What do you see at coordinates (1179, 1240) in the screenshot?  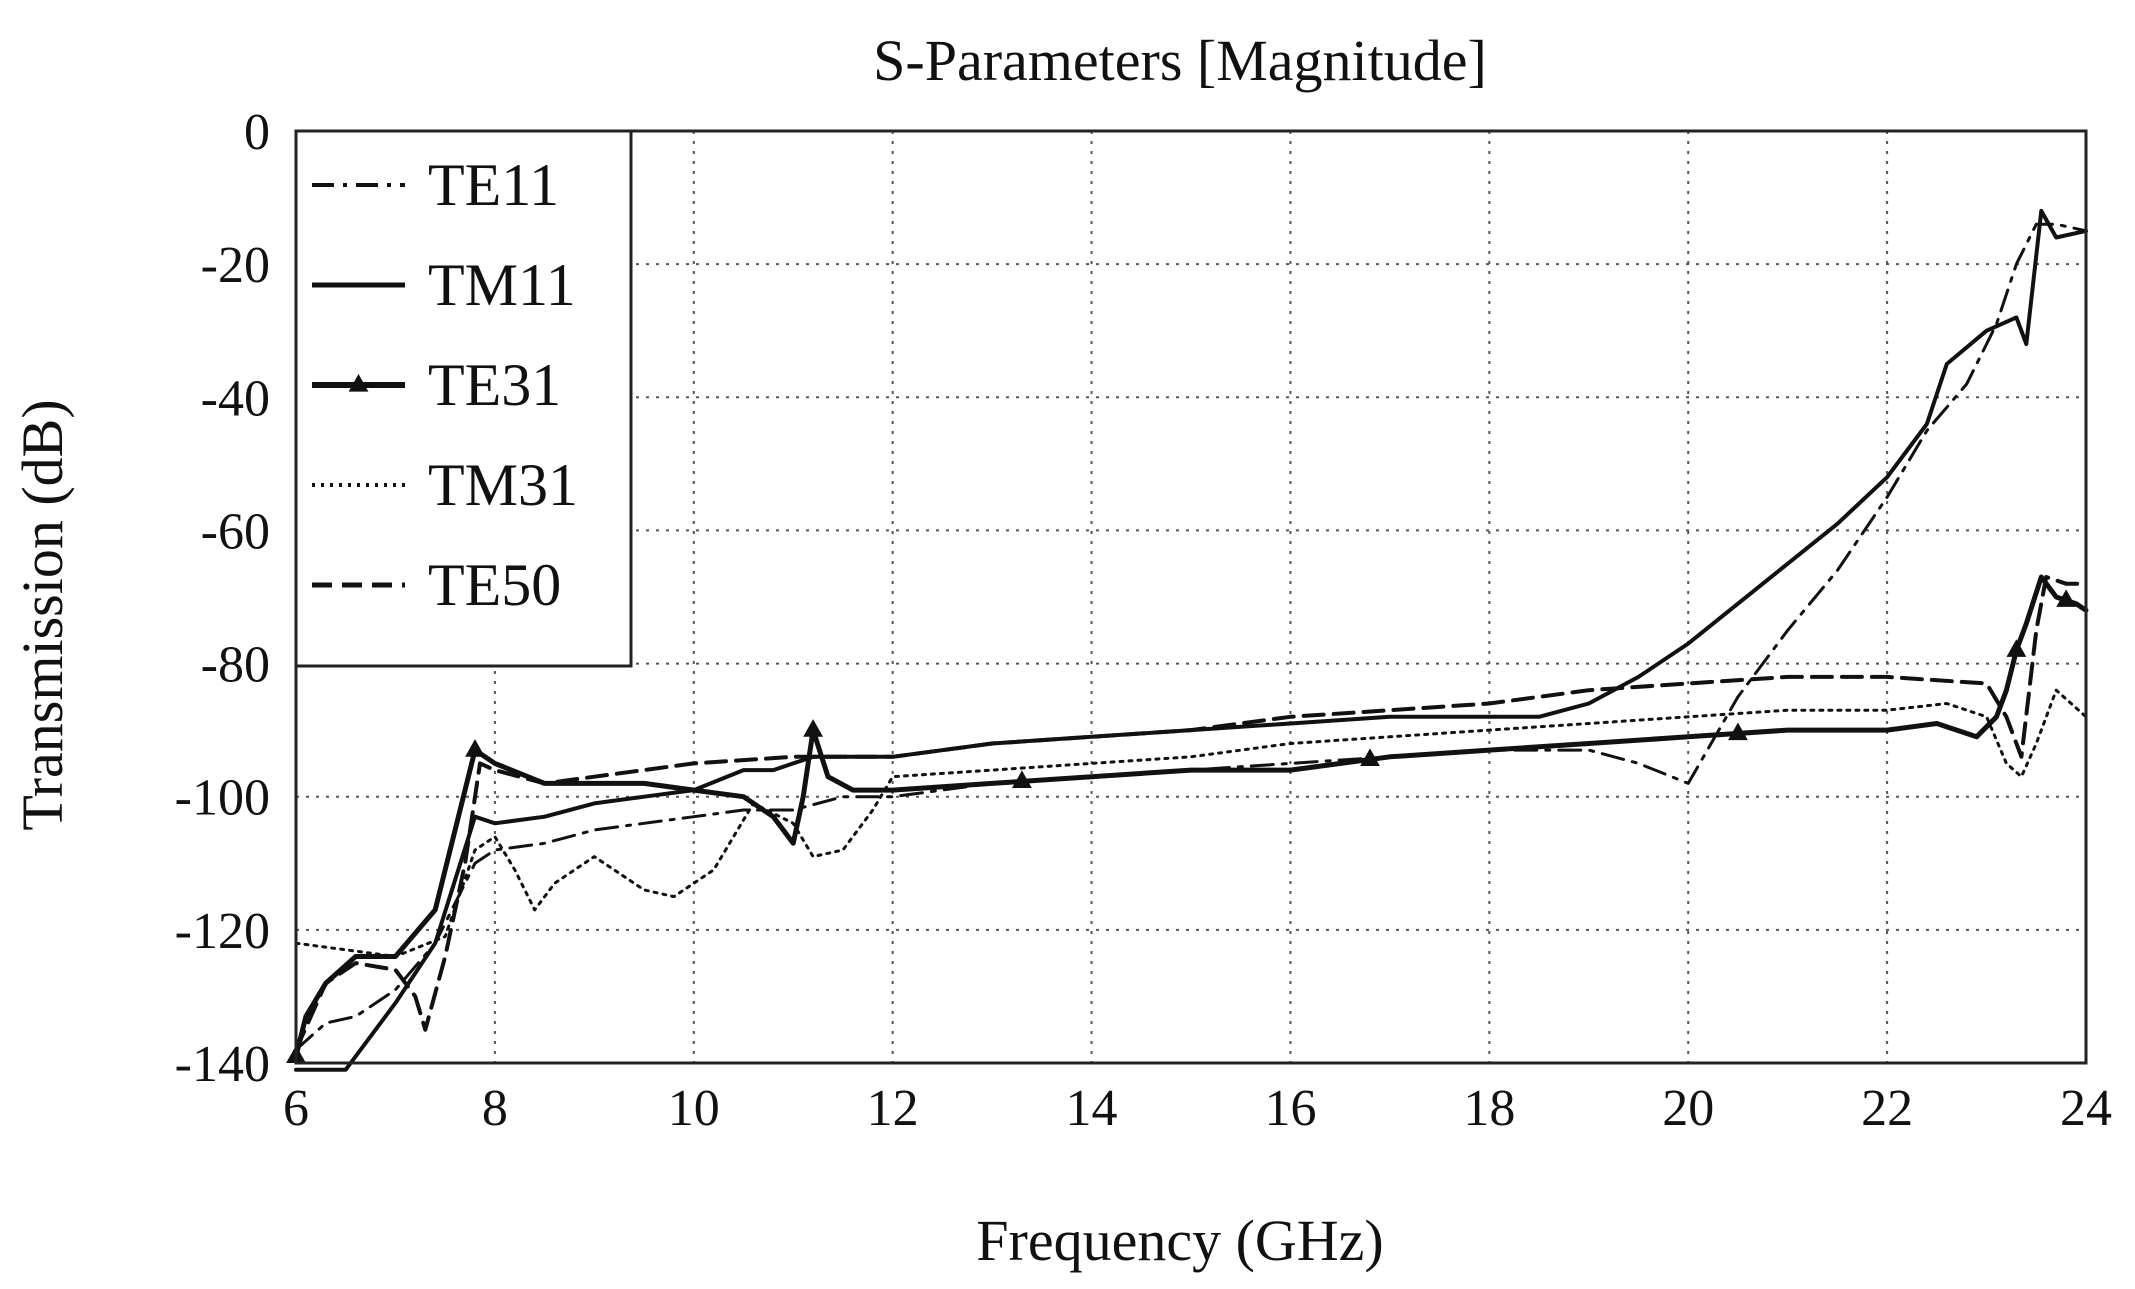 I see `x-axis-label: Frequency (GHz)` at bounding box center [1179, 1240].